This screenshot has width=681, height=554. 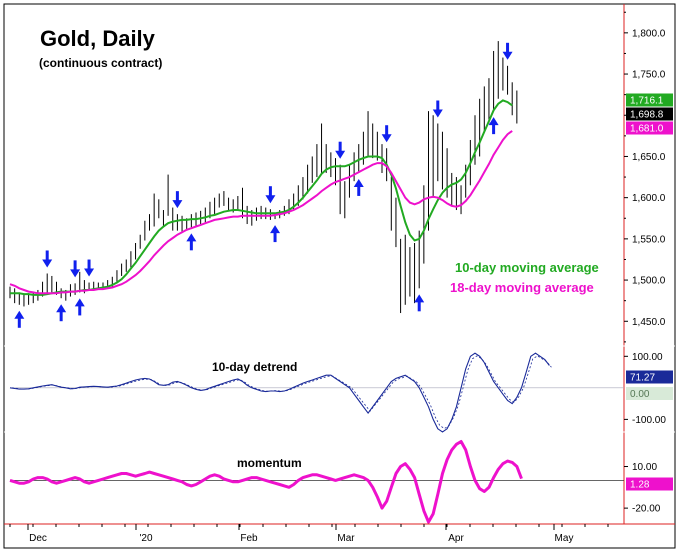 I want to click on detrend-value-tag: 71.27, so click(x=649, y=377).